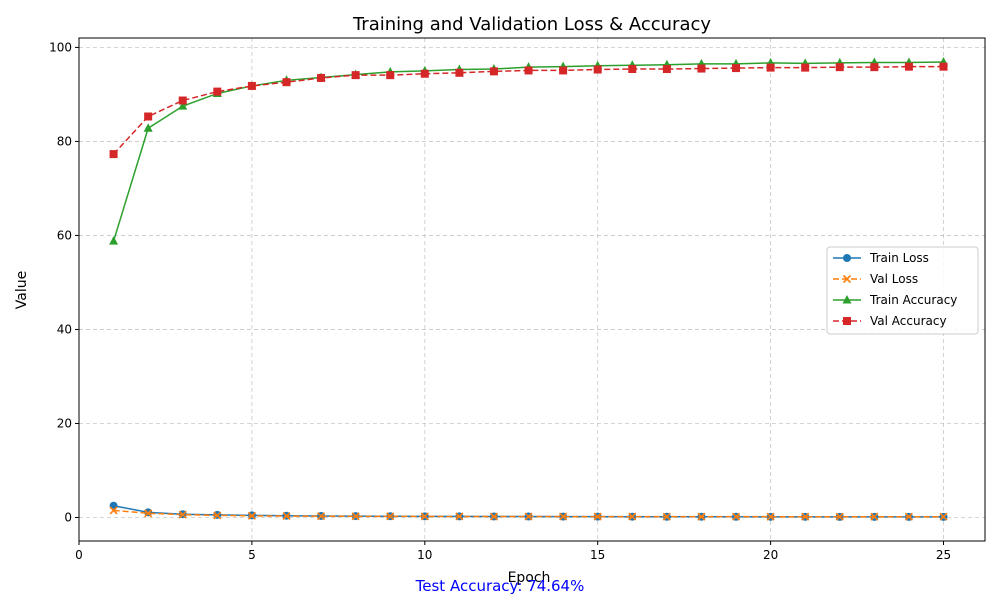 This screenshot has height=600, width=1000. What do you see at coordinates (847, 258) in the screenshot?
I see `legend-marker-train-loss` at bounding box center [847, 258].